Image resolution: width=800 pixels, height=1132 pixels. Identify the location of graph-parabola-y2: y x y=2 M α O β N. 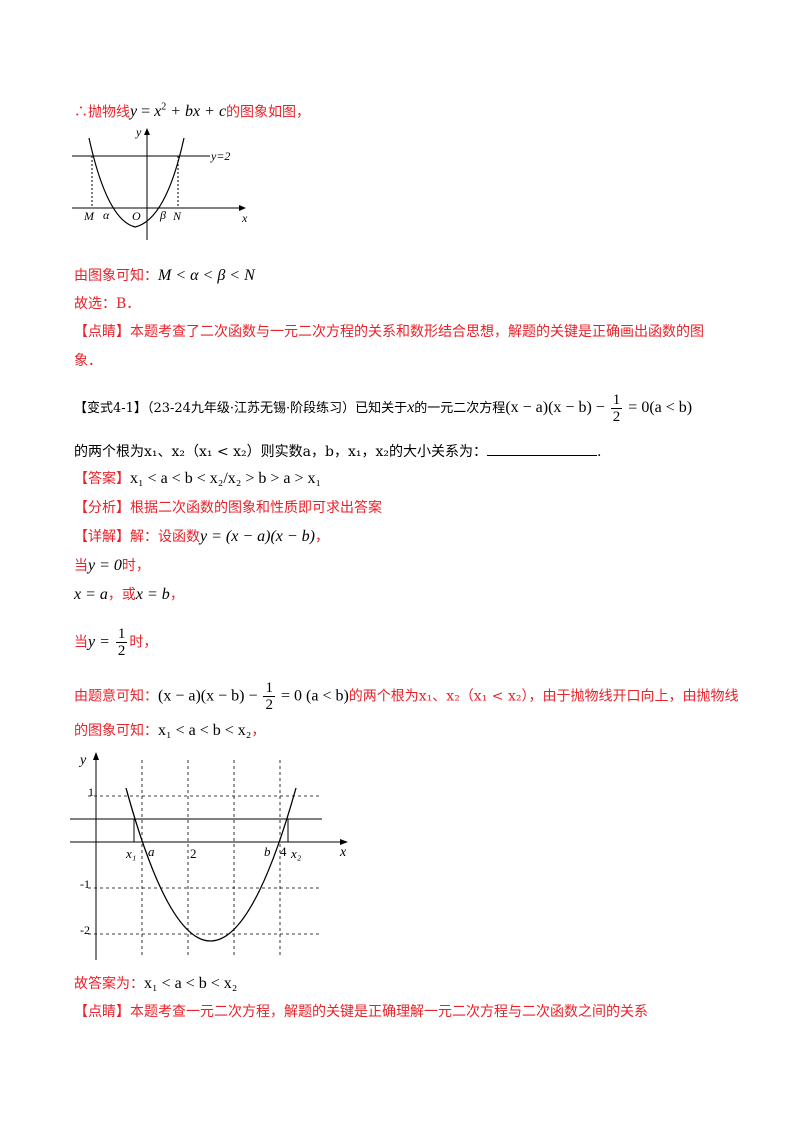
(160, 182).